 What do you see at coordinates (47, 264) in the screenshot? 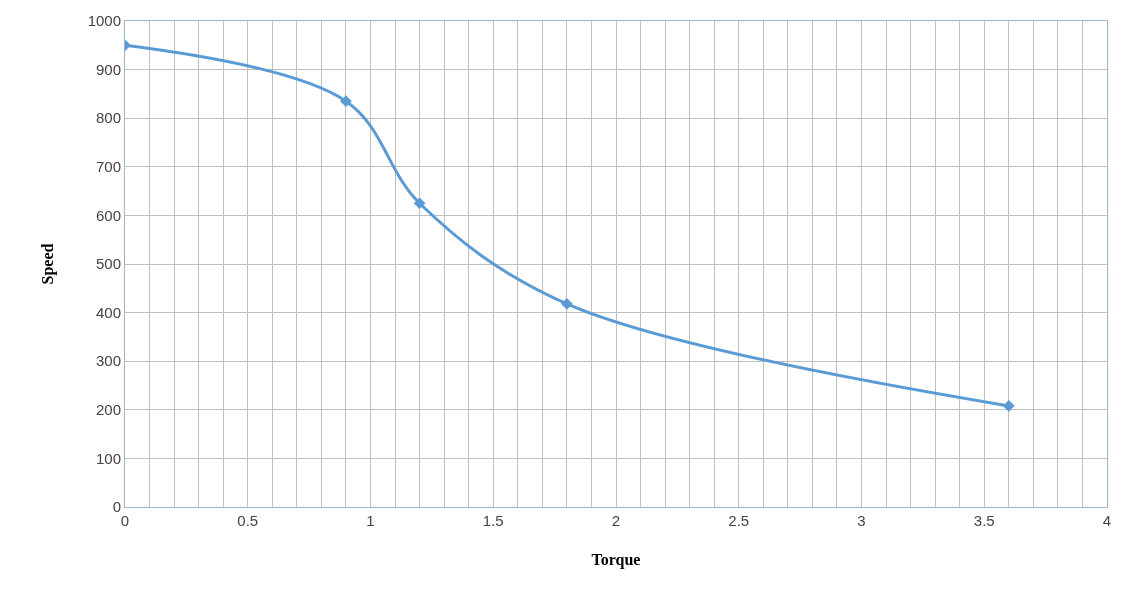
I see `y-axis-title: Speed` at bounding box center [47, 264].